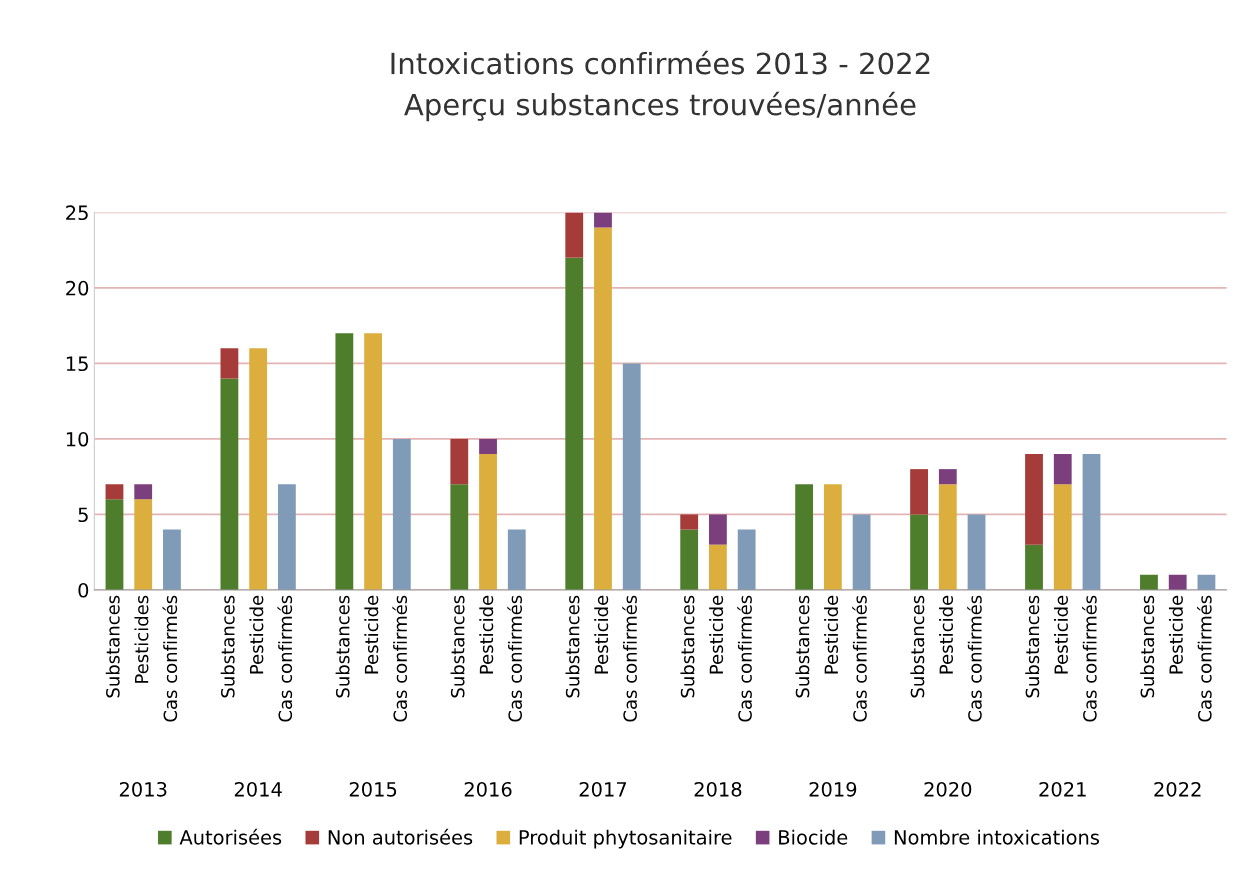 This screenshot has height=874, width=1258. What do you see at coordinates (77, 364) in the screenshot?
I see `y-tick-label: 15` at bounding box center [77, 364].